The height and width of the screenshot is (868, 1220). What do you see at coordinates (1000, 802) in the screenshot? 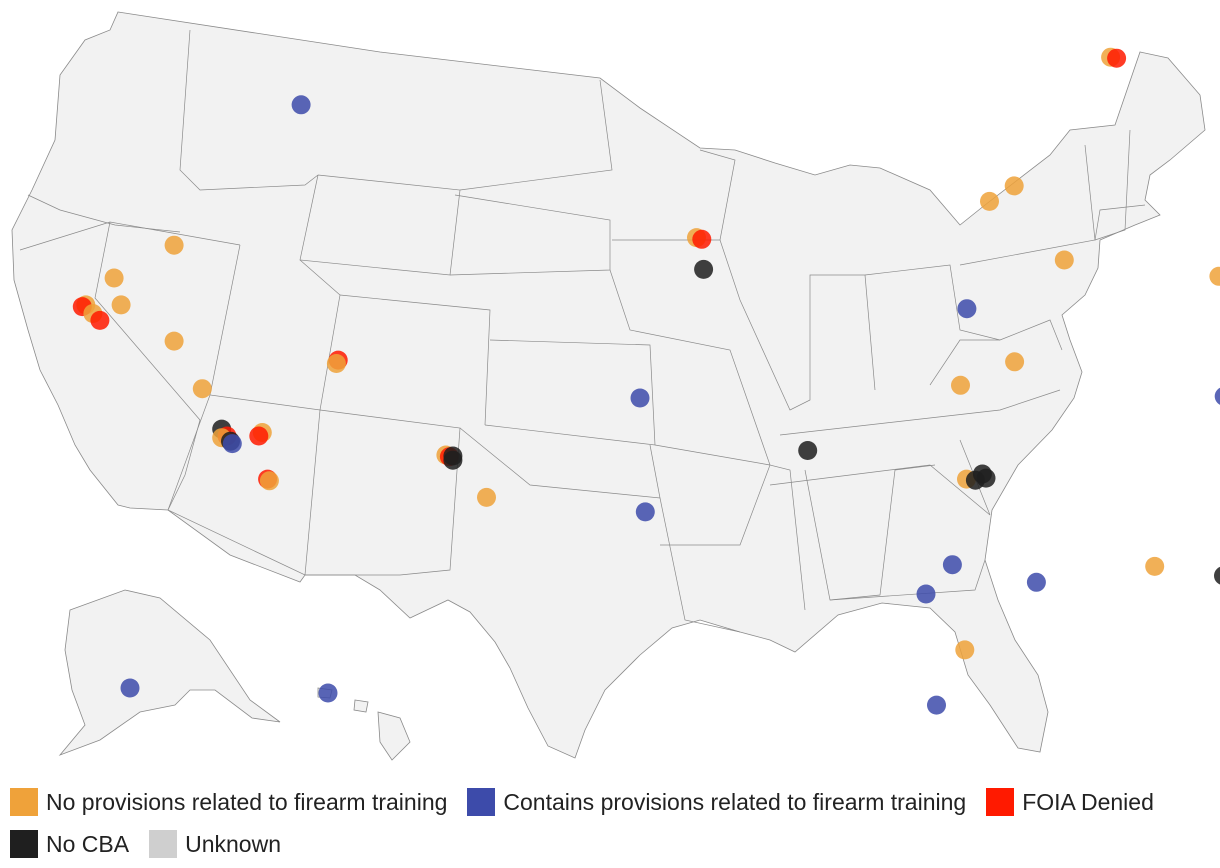
I see `legend-swatch-foia` at bounding box center [1000, 802].